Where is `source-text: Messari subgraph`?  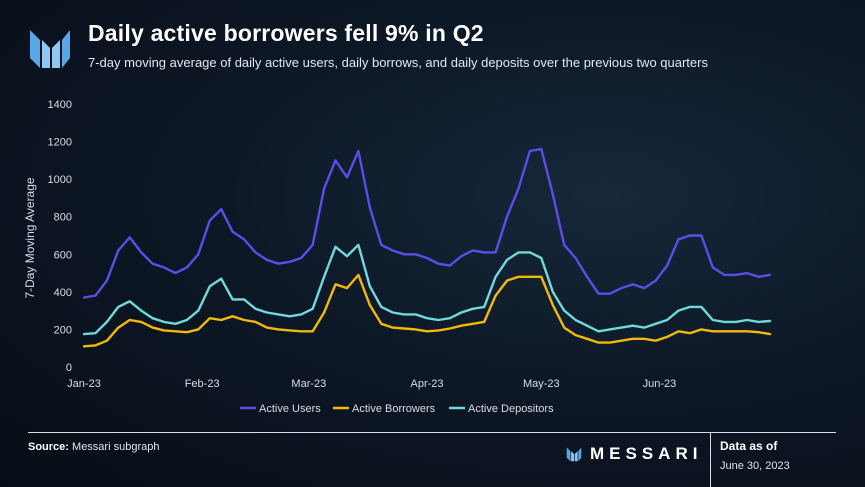 source-text: Messari subgraph is located at coordinates (116, 447).